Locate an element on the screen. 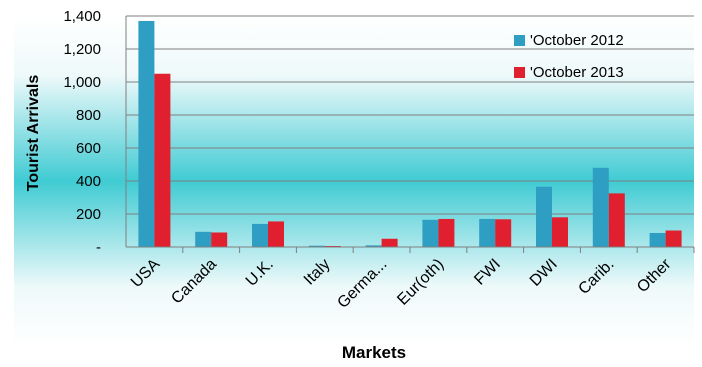  y-tick-label: 1,000 is located at coordinates (82, 82).